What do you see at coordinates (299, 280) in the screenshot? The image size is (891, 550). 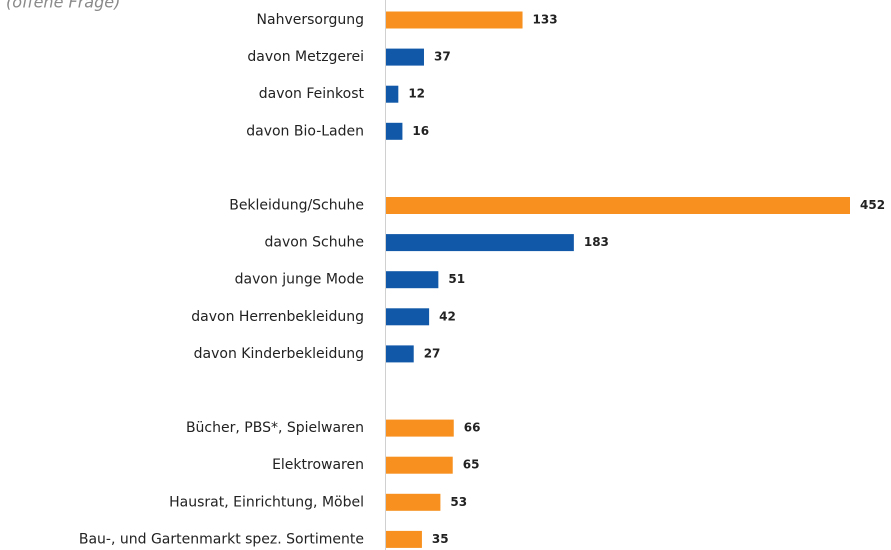 I see `category-label: davon junge Mode` at bounding box center [299, 280].